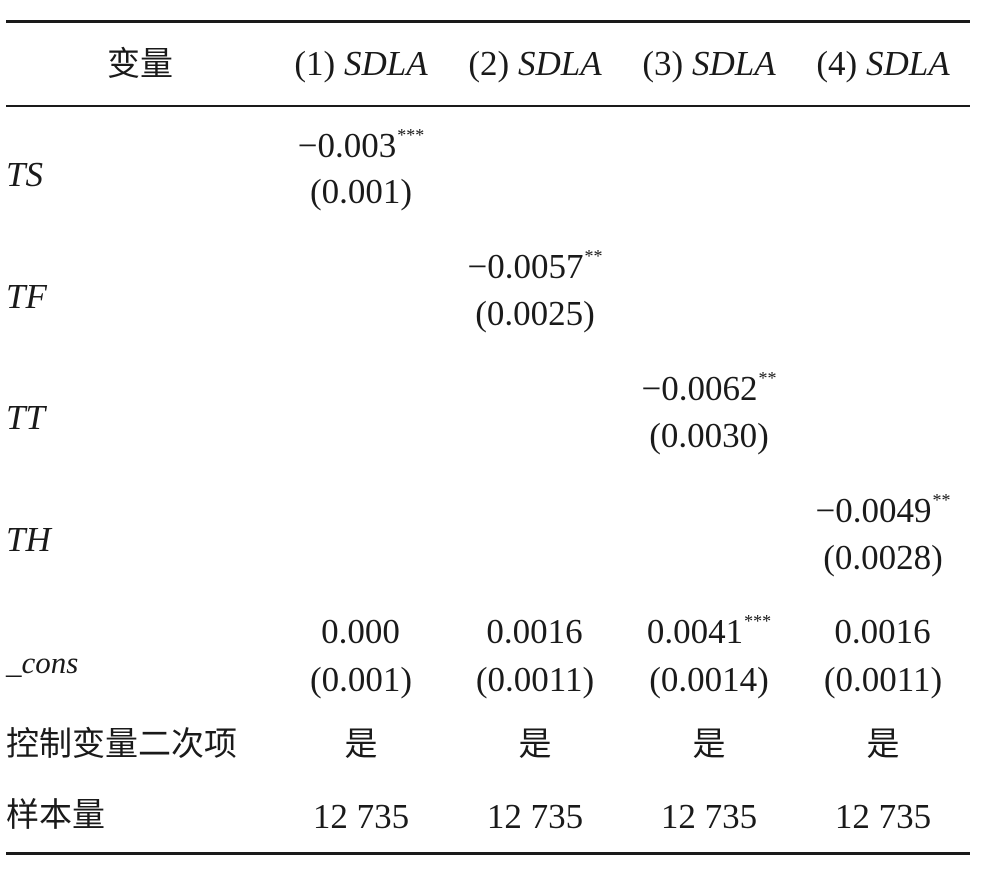 The width and height of the screenshot is (996, 884). I want to click on cons-coef-2: 0.0016, so click(534, 634).